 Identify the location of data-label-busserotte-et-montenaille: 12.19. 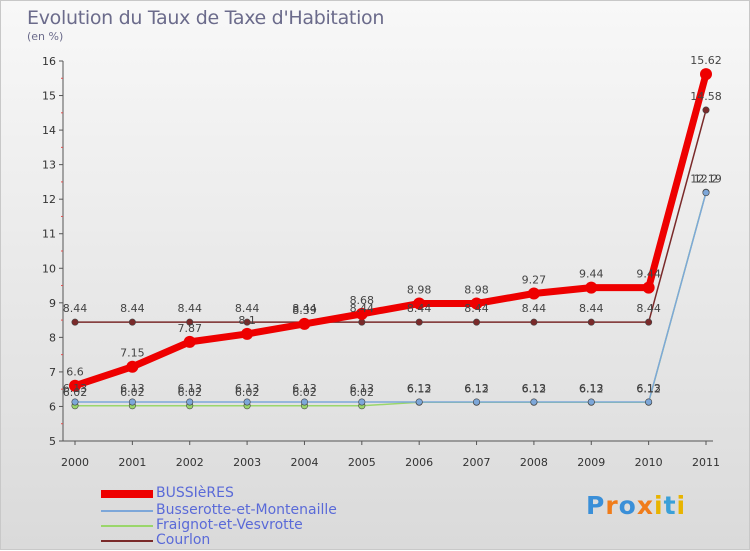
(706, 179).